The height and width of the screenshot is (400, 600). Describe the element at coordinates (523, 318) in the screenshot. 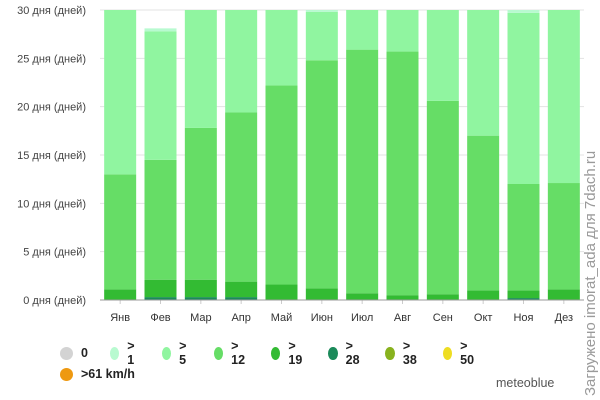

I see `x-tick-label: Ноя` at that location.